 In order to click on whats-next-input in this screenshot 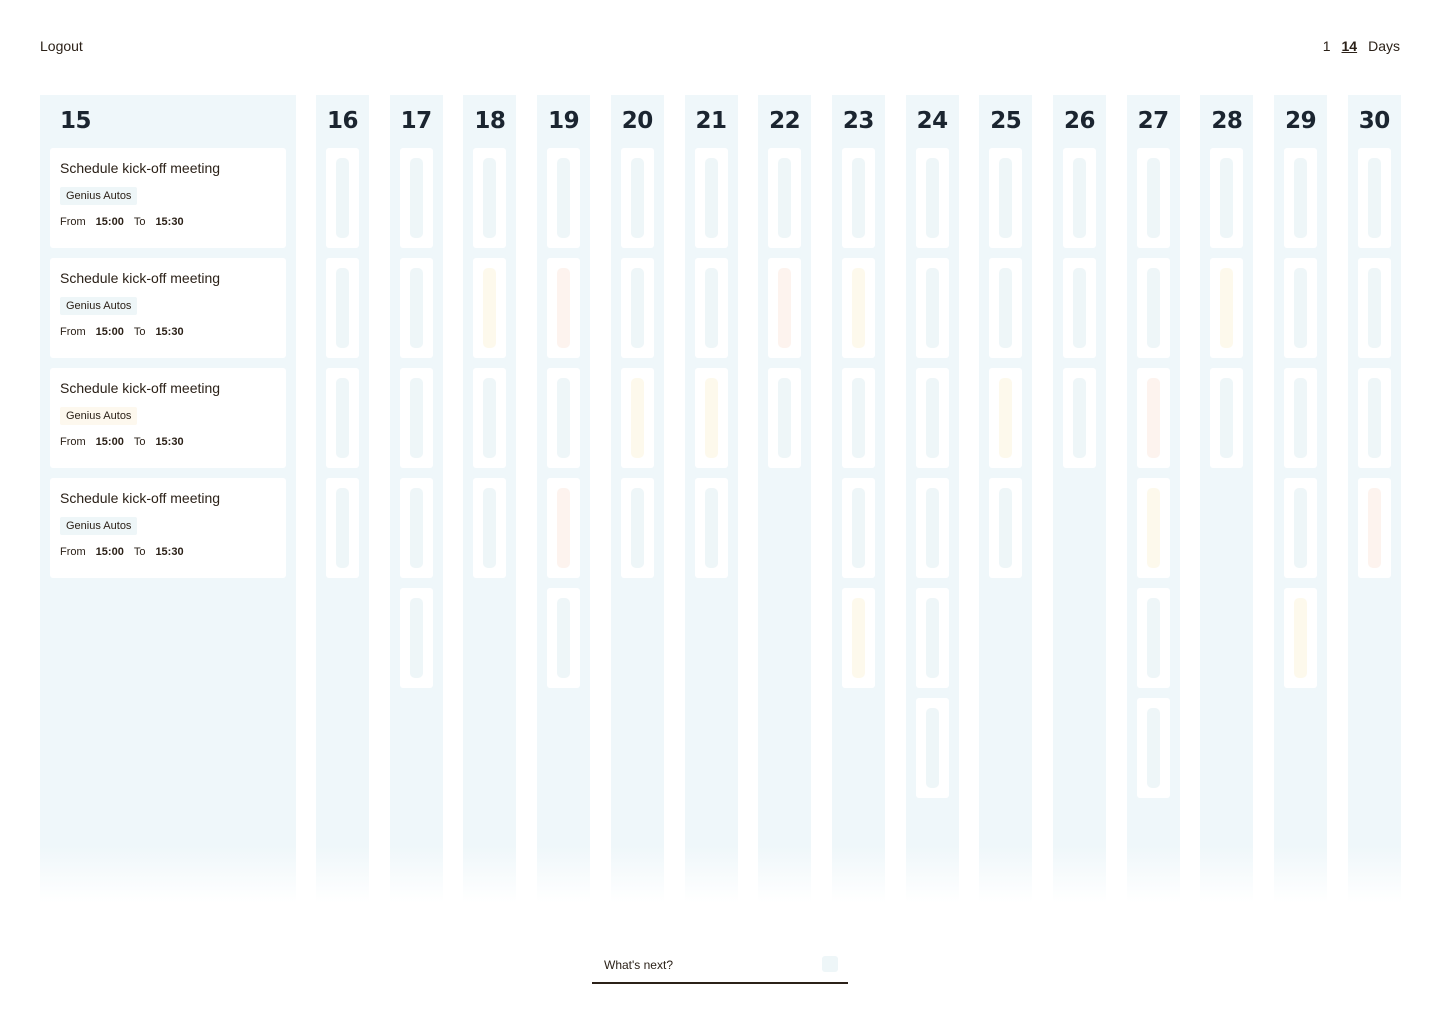, I will do `click(704, 965)`.